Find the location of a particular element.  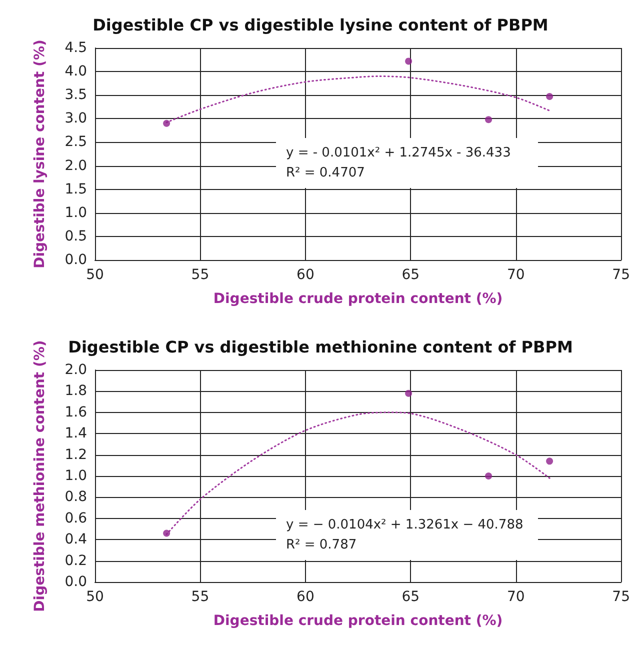

y-tick-label: 4.5 is located at coordinates (75, 48).